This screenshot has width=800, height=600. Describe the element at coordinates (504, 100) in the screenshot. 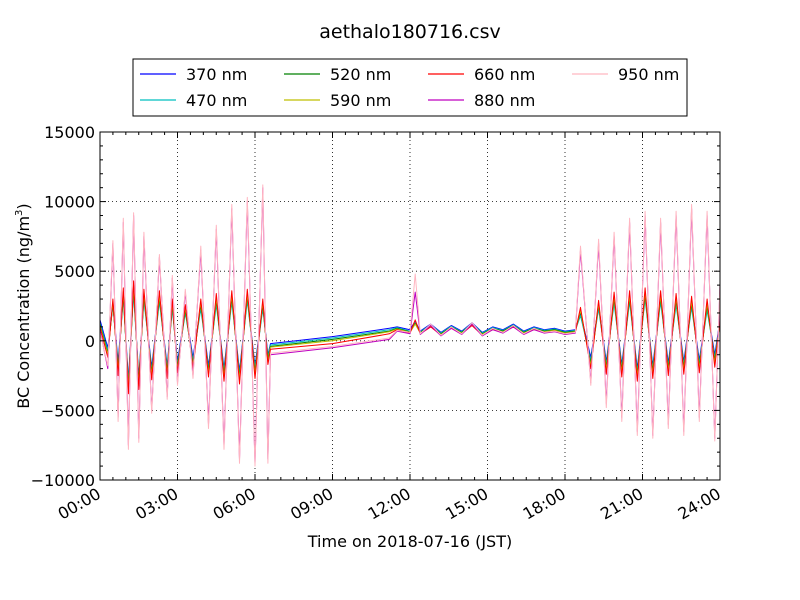

I see `legend-label-6: 880 nm` at that location.